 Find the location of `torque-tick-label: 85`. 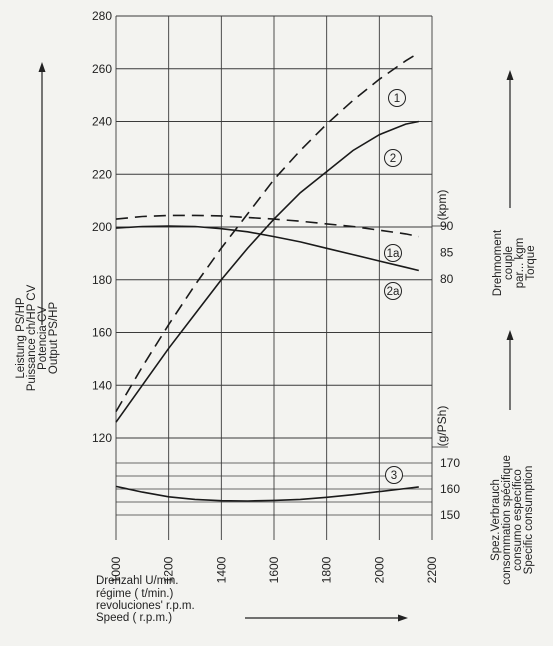

torque-tick-label: 85 is located at coordinates (447, 253).